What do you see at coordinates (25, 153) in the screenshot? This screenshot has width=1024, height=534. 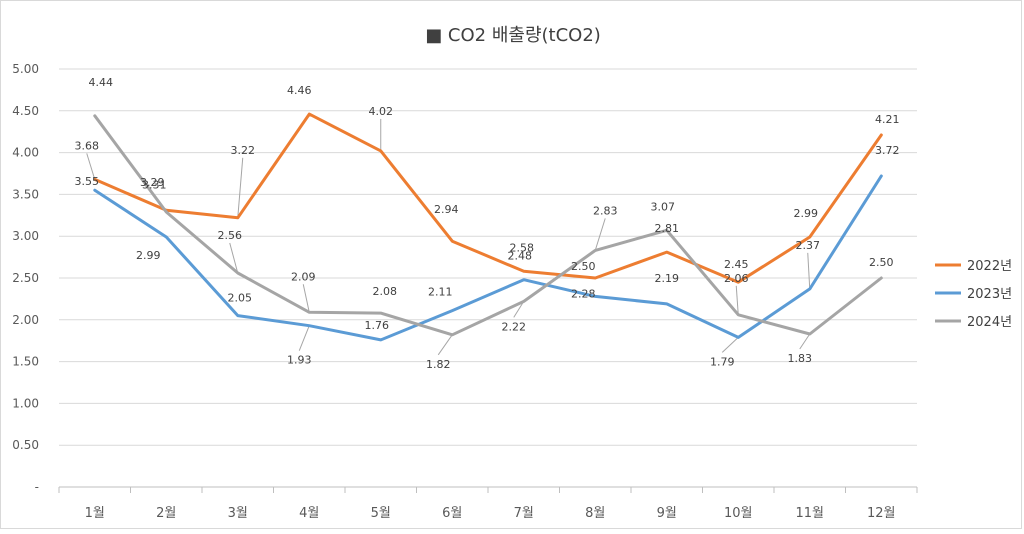 I see `y-tick-label: 4.00` at bounding box center [25, 153].